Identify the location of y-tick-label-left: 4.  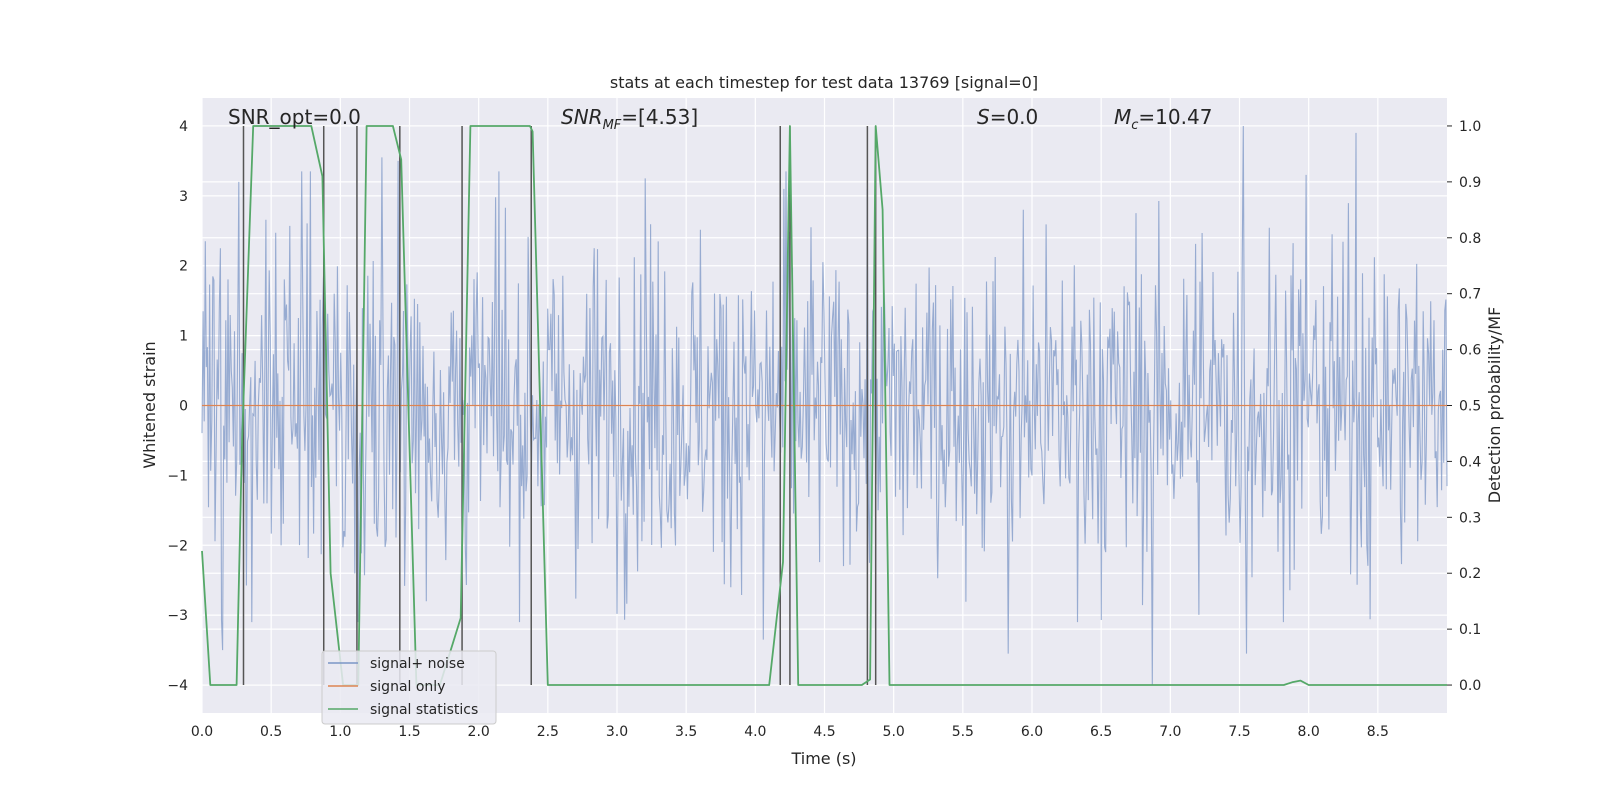
(183, 127).